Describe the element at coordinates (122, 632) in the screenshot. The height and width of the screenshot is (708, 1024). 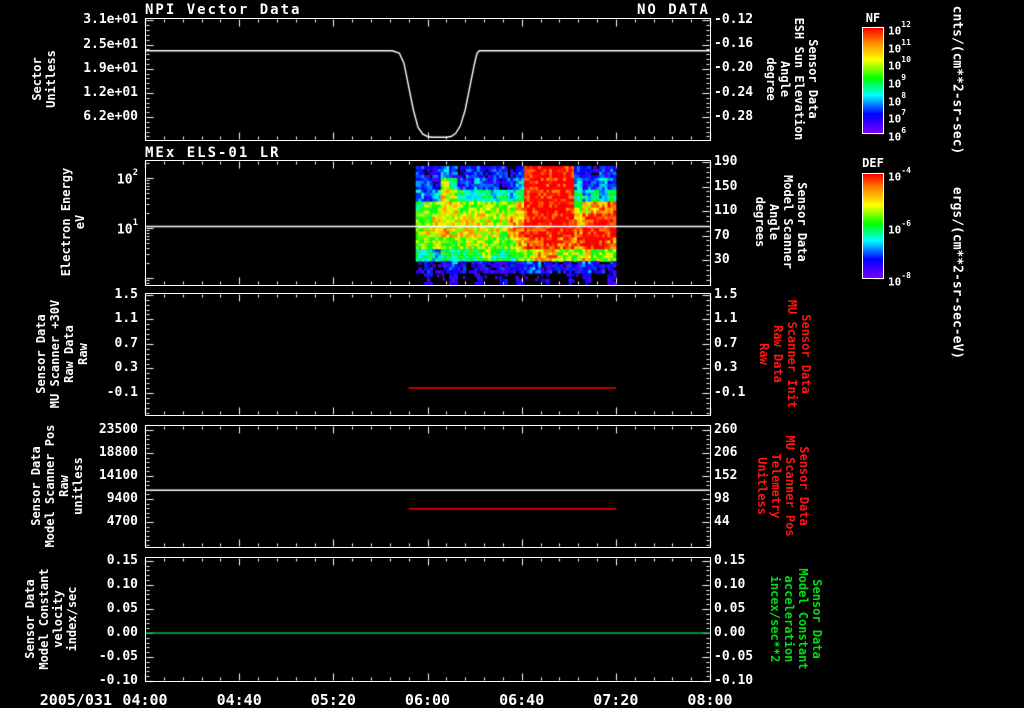
I see `y-tick-label-left: 0.00` at that location.